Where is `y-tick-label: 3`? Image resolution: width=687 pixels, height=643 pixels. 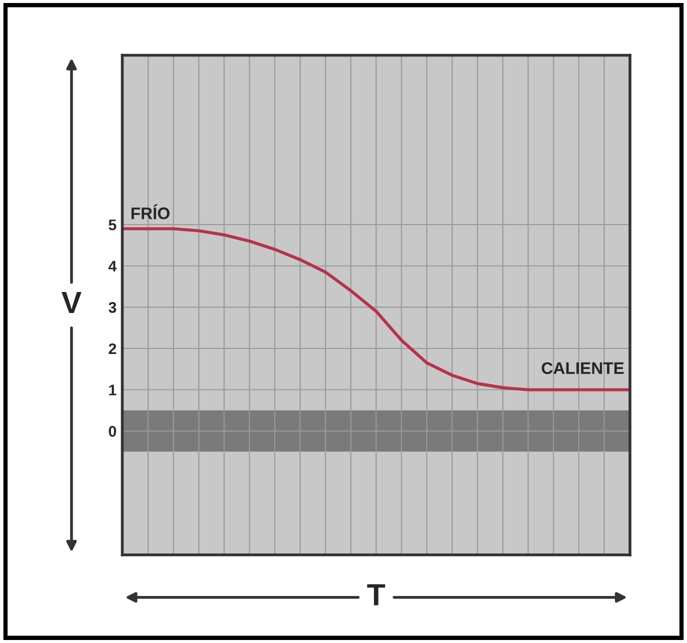 y-tick-label: 3 is located at coordinates (112, 307).